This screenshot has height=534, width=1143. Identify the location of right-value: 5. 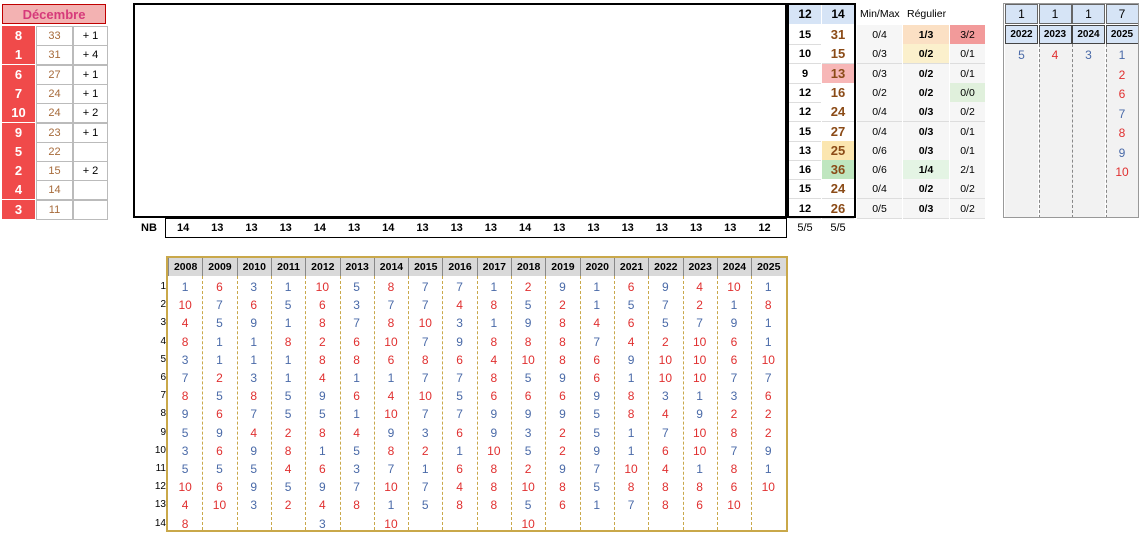
(1021, 55).